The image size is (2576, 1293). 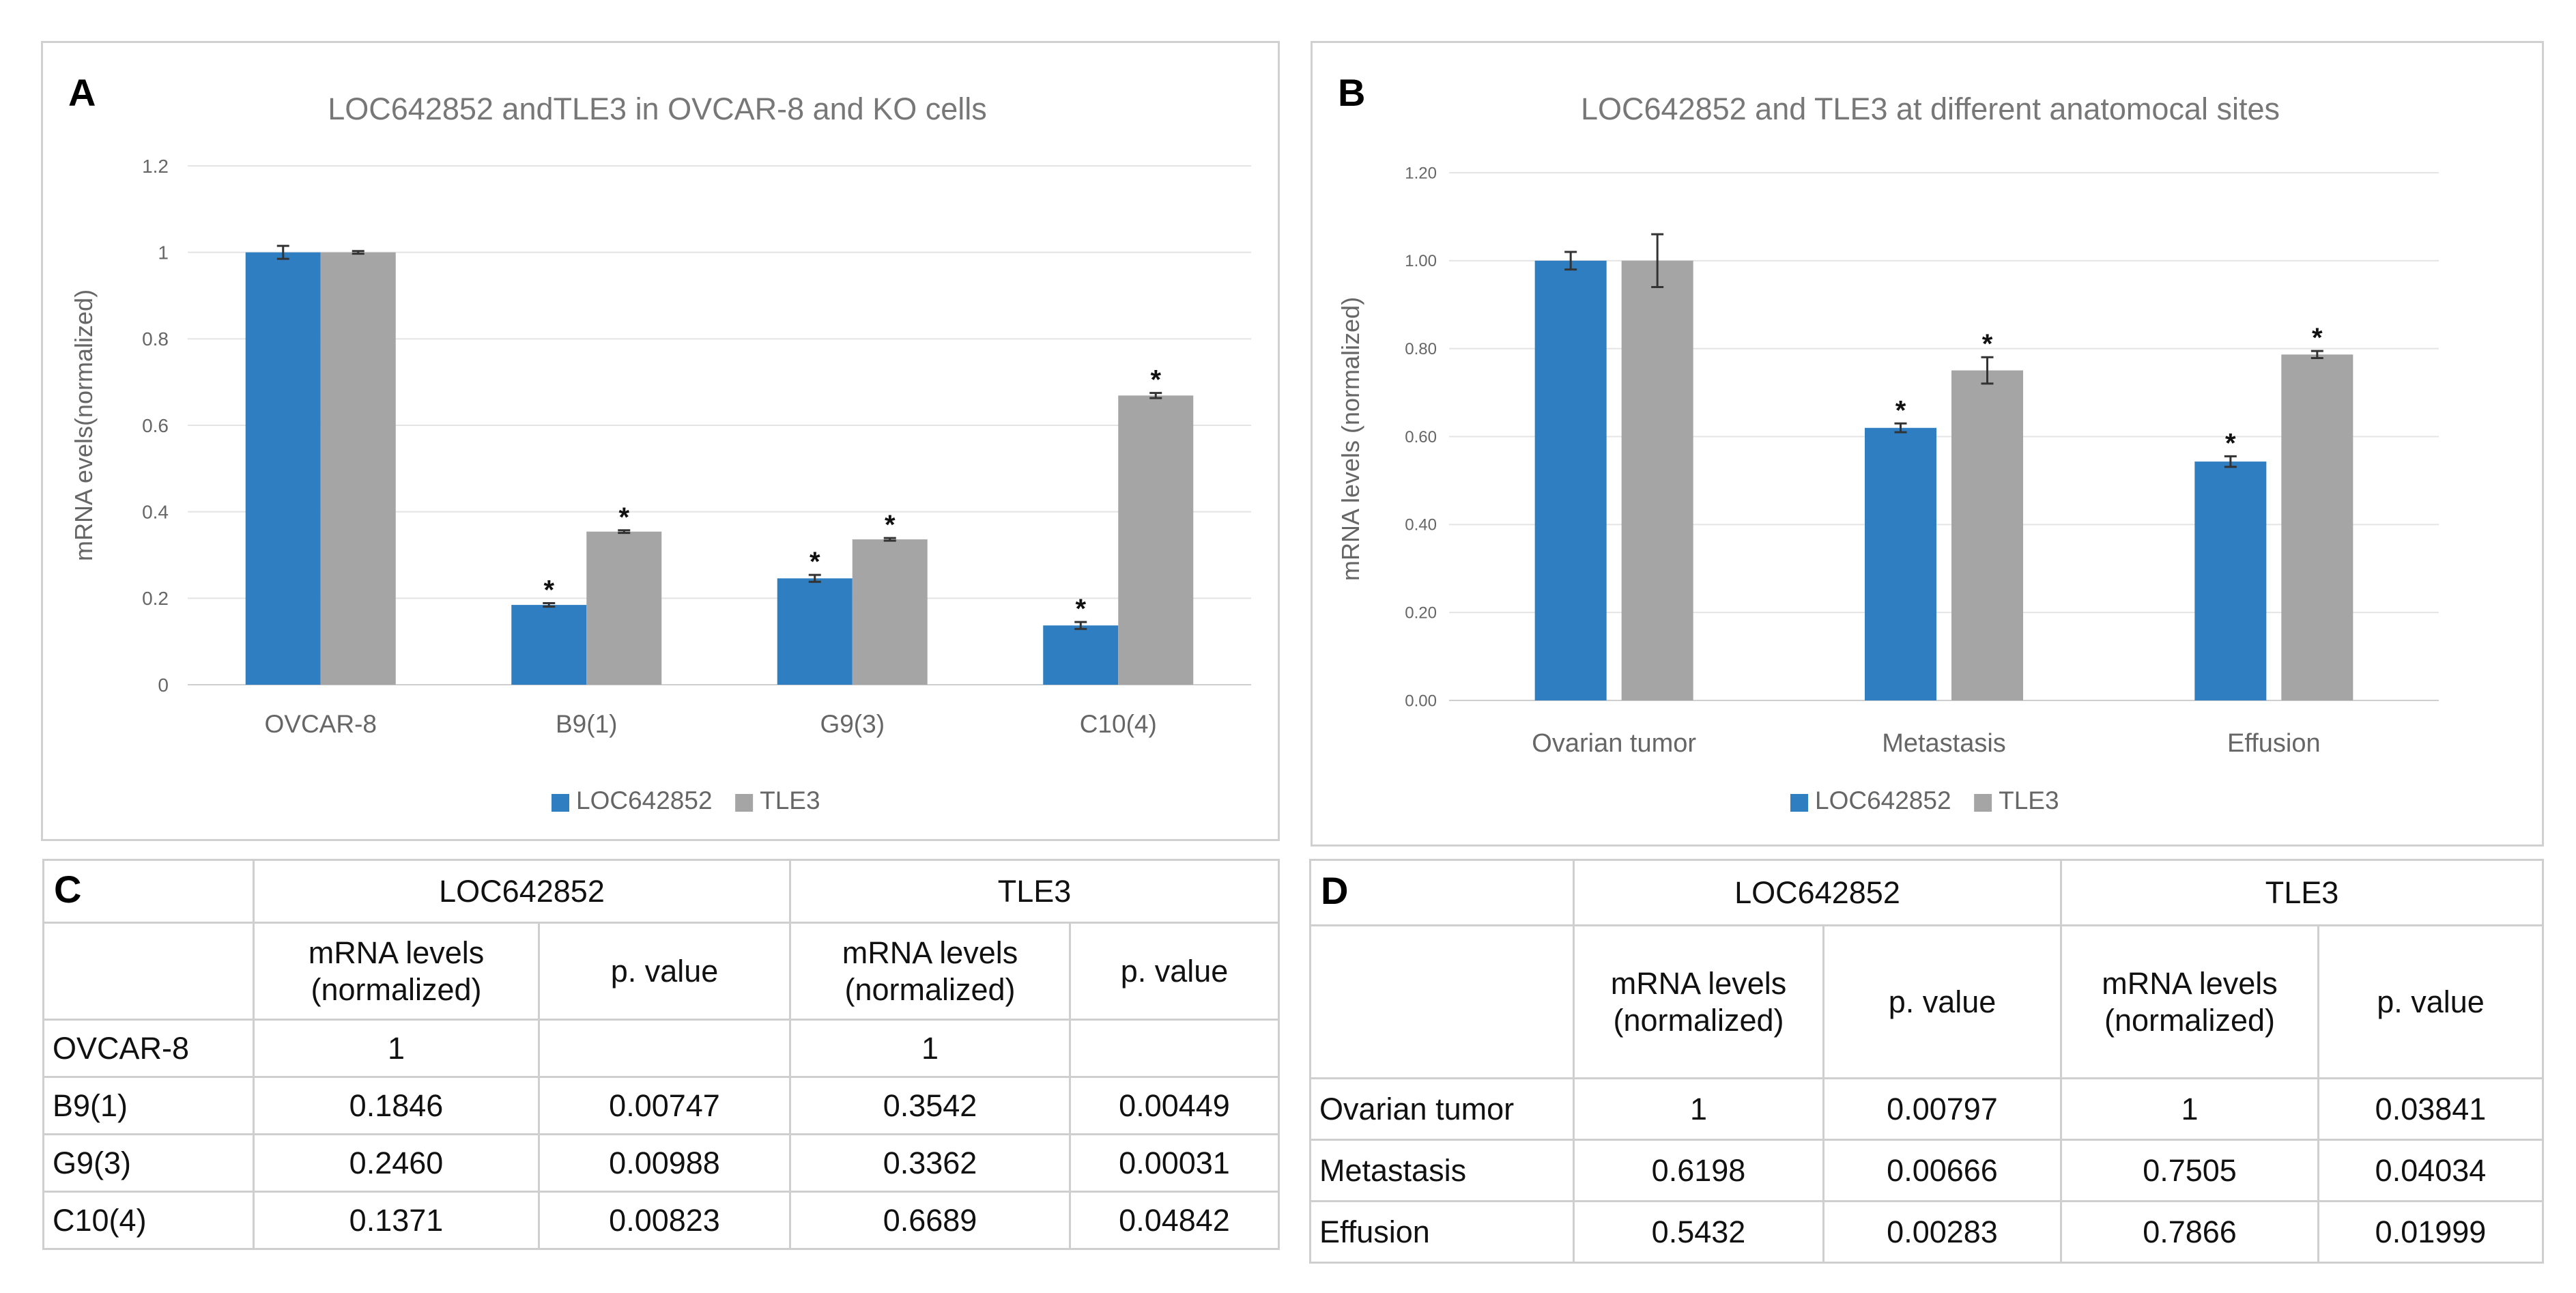 I want to click on table-c-subheader-empty, so click(x=148, y=971).